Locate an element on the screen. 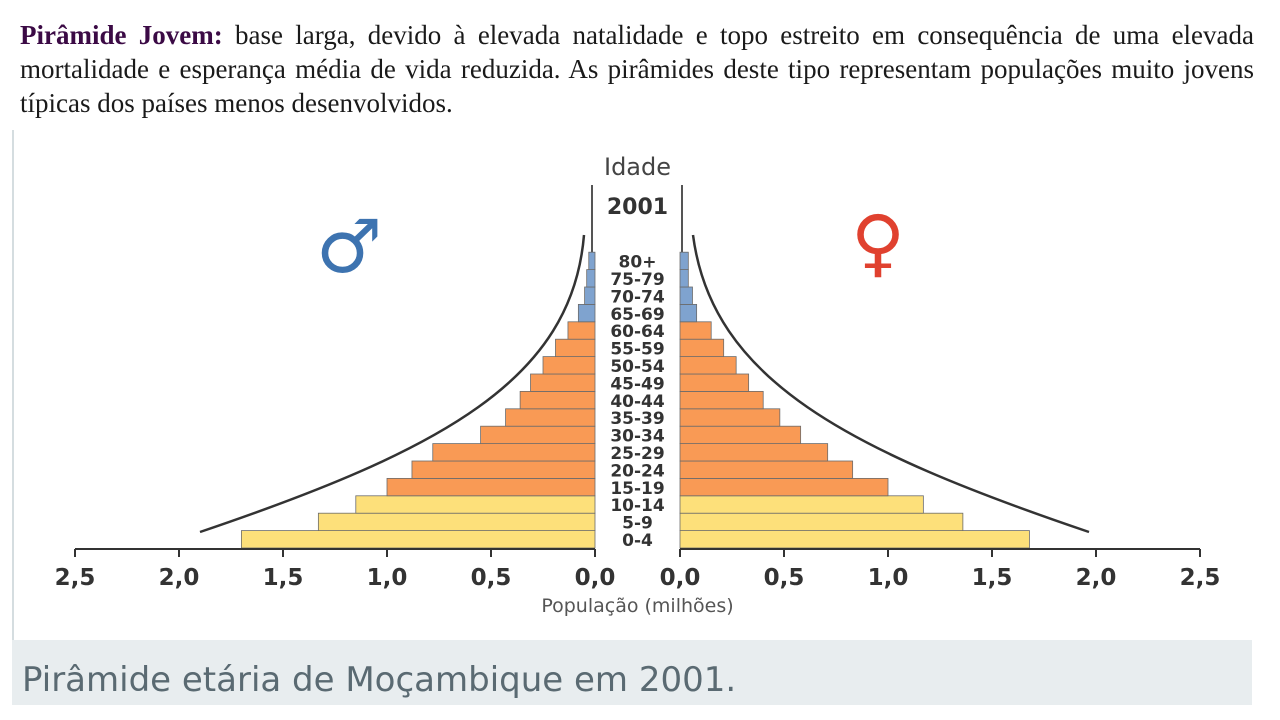 Image resolution: width=1280 pixels, height=720 pixels. female-envelope-curve is located at coordinates (890, 384).